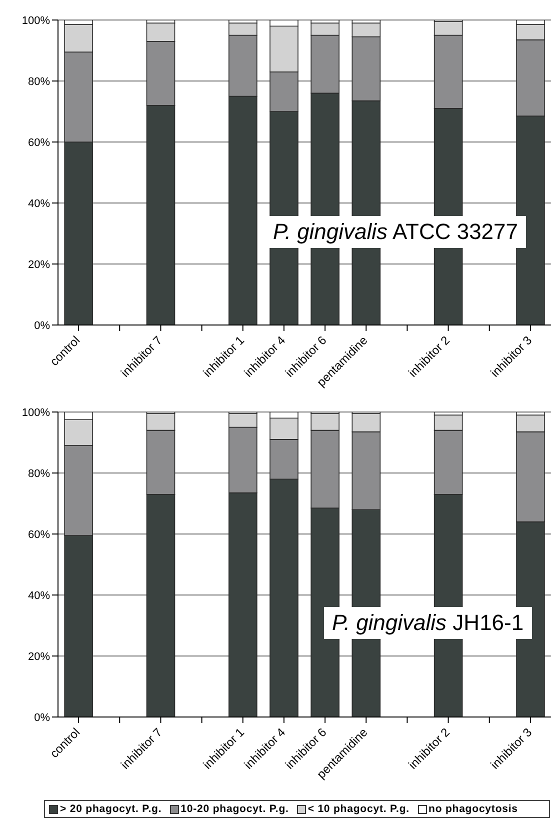 This screenshot has height=823, width=551. What do you see at coordinates (111, 809) in the screenshot?
I see `legend-label: > 20 phagocyt. P.g.` at bounding box center [111, 809].